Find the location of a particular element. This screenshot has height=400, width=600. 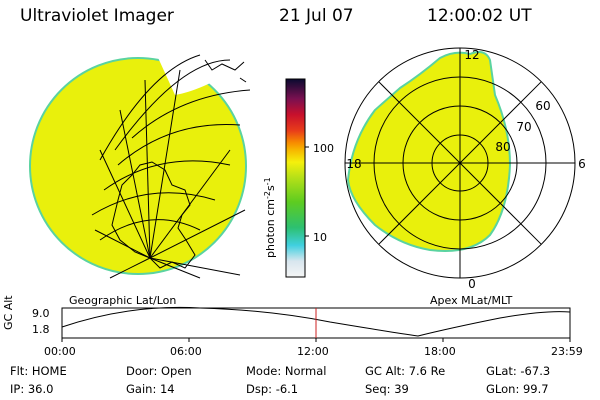

altitude-ytick-bottom: 1.8 is located at coordinates (41, 329).